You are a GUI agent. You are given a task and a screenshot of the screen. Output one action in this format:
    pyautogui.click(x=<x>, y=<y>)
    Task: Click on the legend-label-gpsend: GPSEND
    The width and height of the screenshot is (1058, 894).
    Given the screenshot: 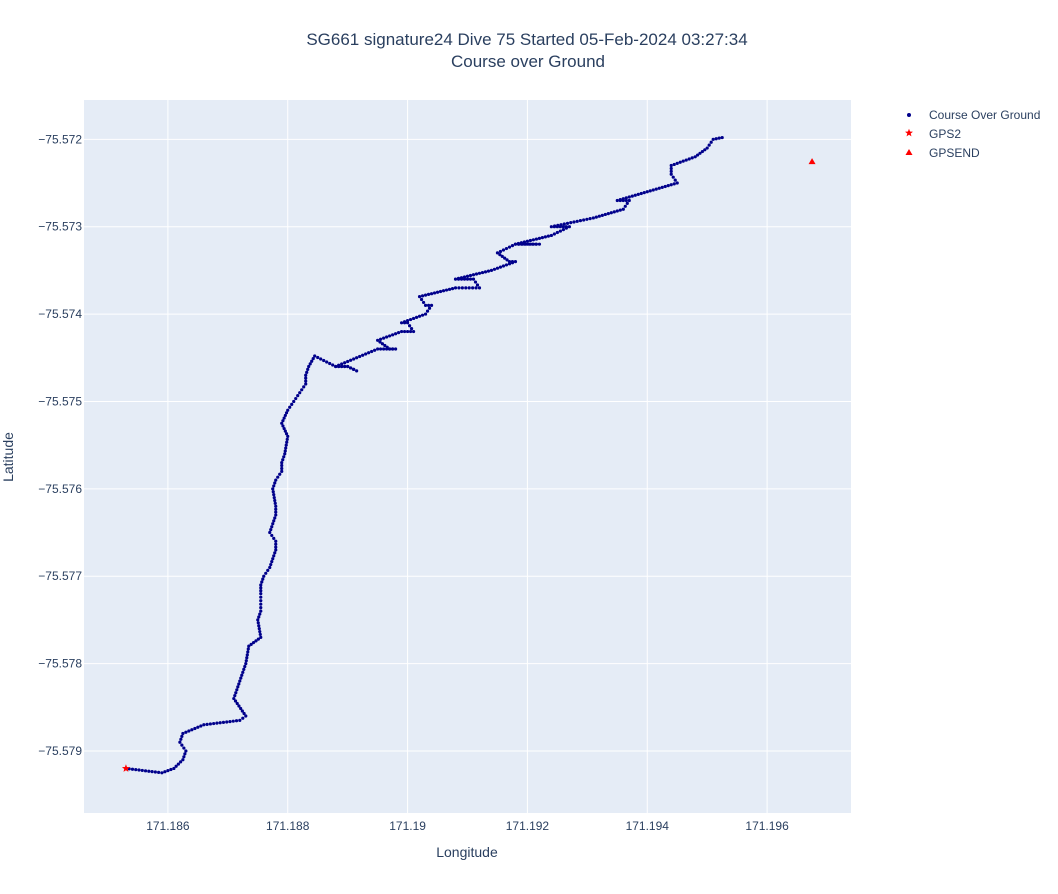 What is the action you would take?
    pyautogui.click(x=954, y=153)
    